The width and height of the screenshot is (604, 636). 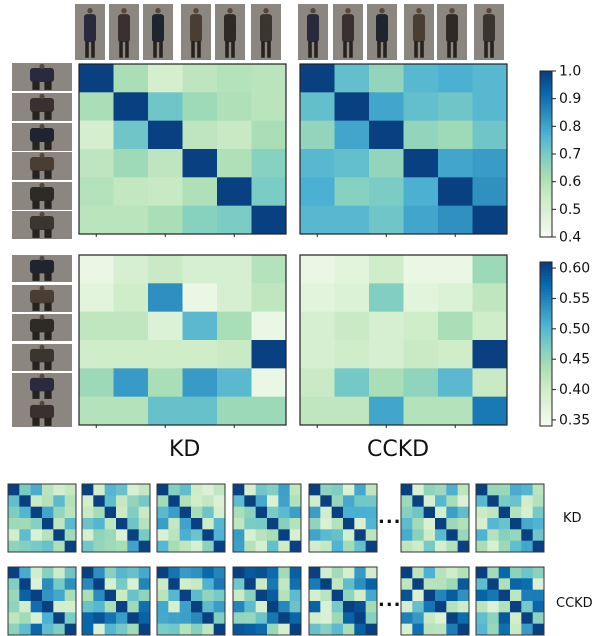 I want to click on heatmap-top-row-cckd, so click(x=403, y=150).